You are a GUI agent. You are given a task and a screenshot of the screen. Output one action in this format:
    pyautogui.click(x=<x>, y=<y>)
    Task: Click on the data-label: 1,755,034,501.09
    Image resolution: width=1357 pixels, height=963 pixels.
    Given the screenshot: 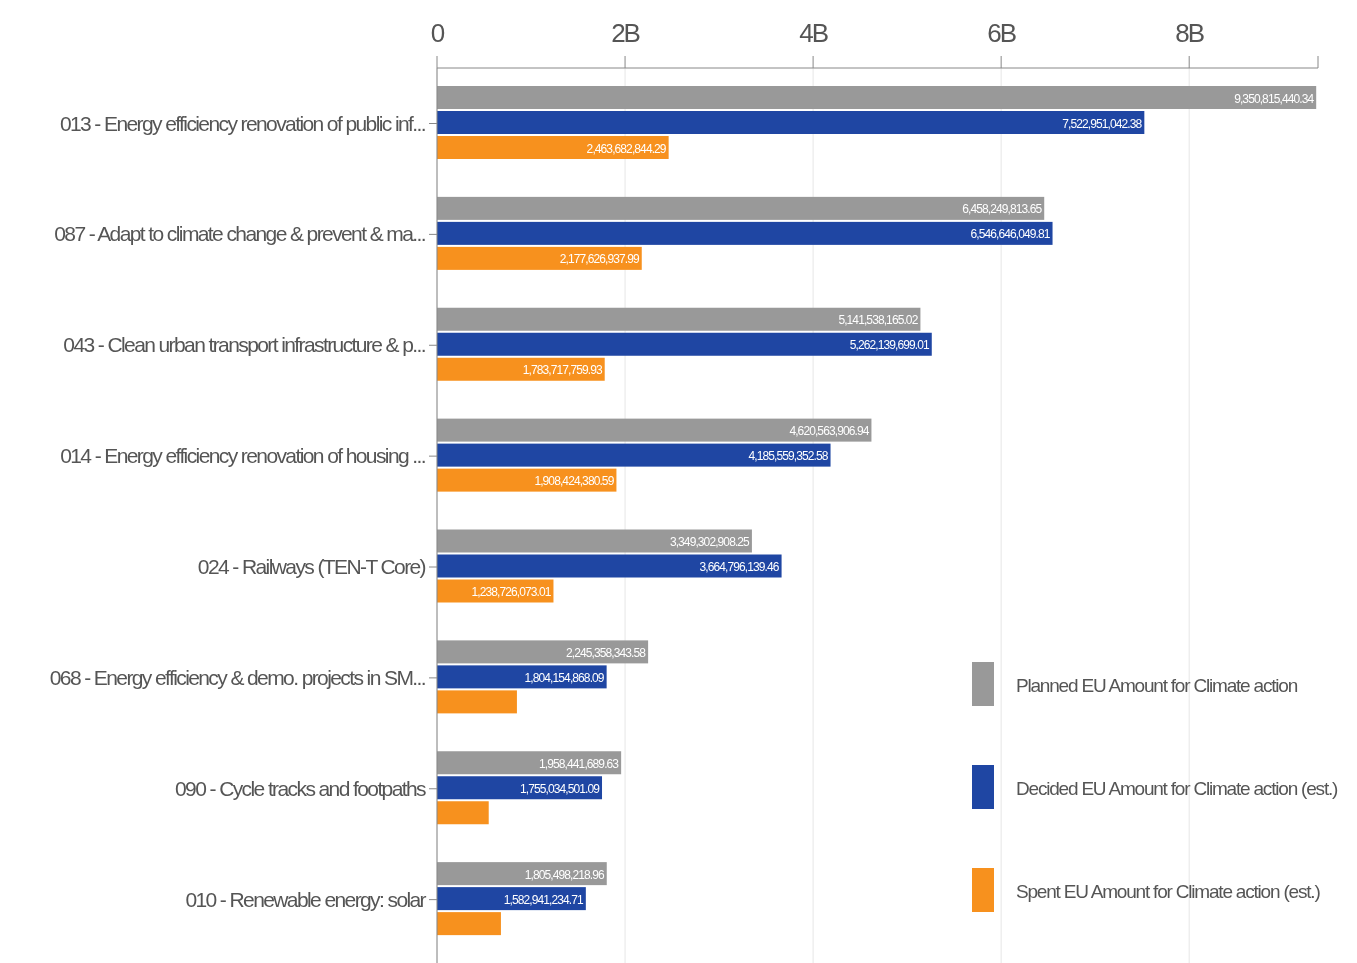 What is the action you would take?
    pyautogui.click(x=560, y=788)
    